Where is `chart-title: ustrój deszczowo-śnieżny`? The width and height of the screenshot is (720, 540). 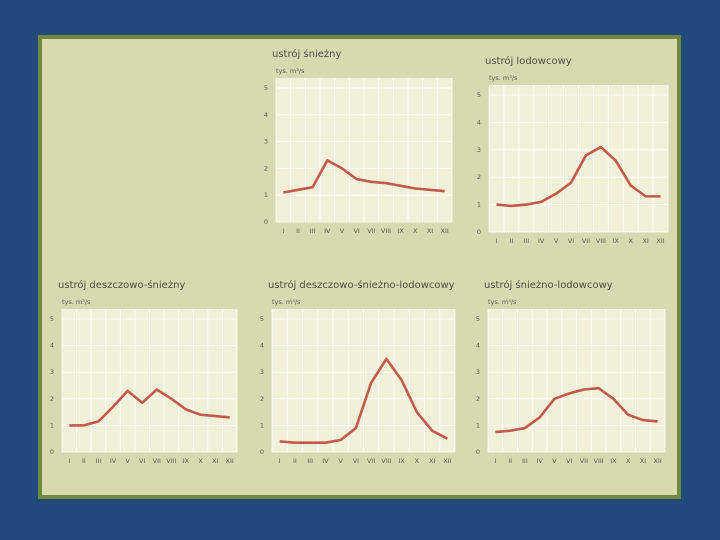 chart-title: ustrój deszczowo-śnieżny is located at coordinates (121, 285).